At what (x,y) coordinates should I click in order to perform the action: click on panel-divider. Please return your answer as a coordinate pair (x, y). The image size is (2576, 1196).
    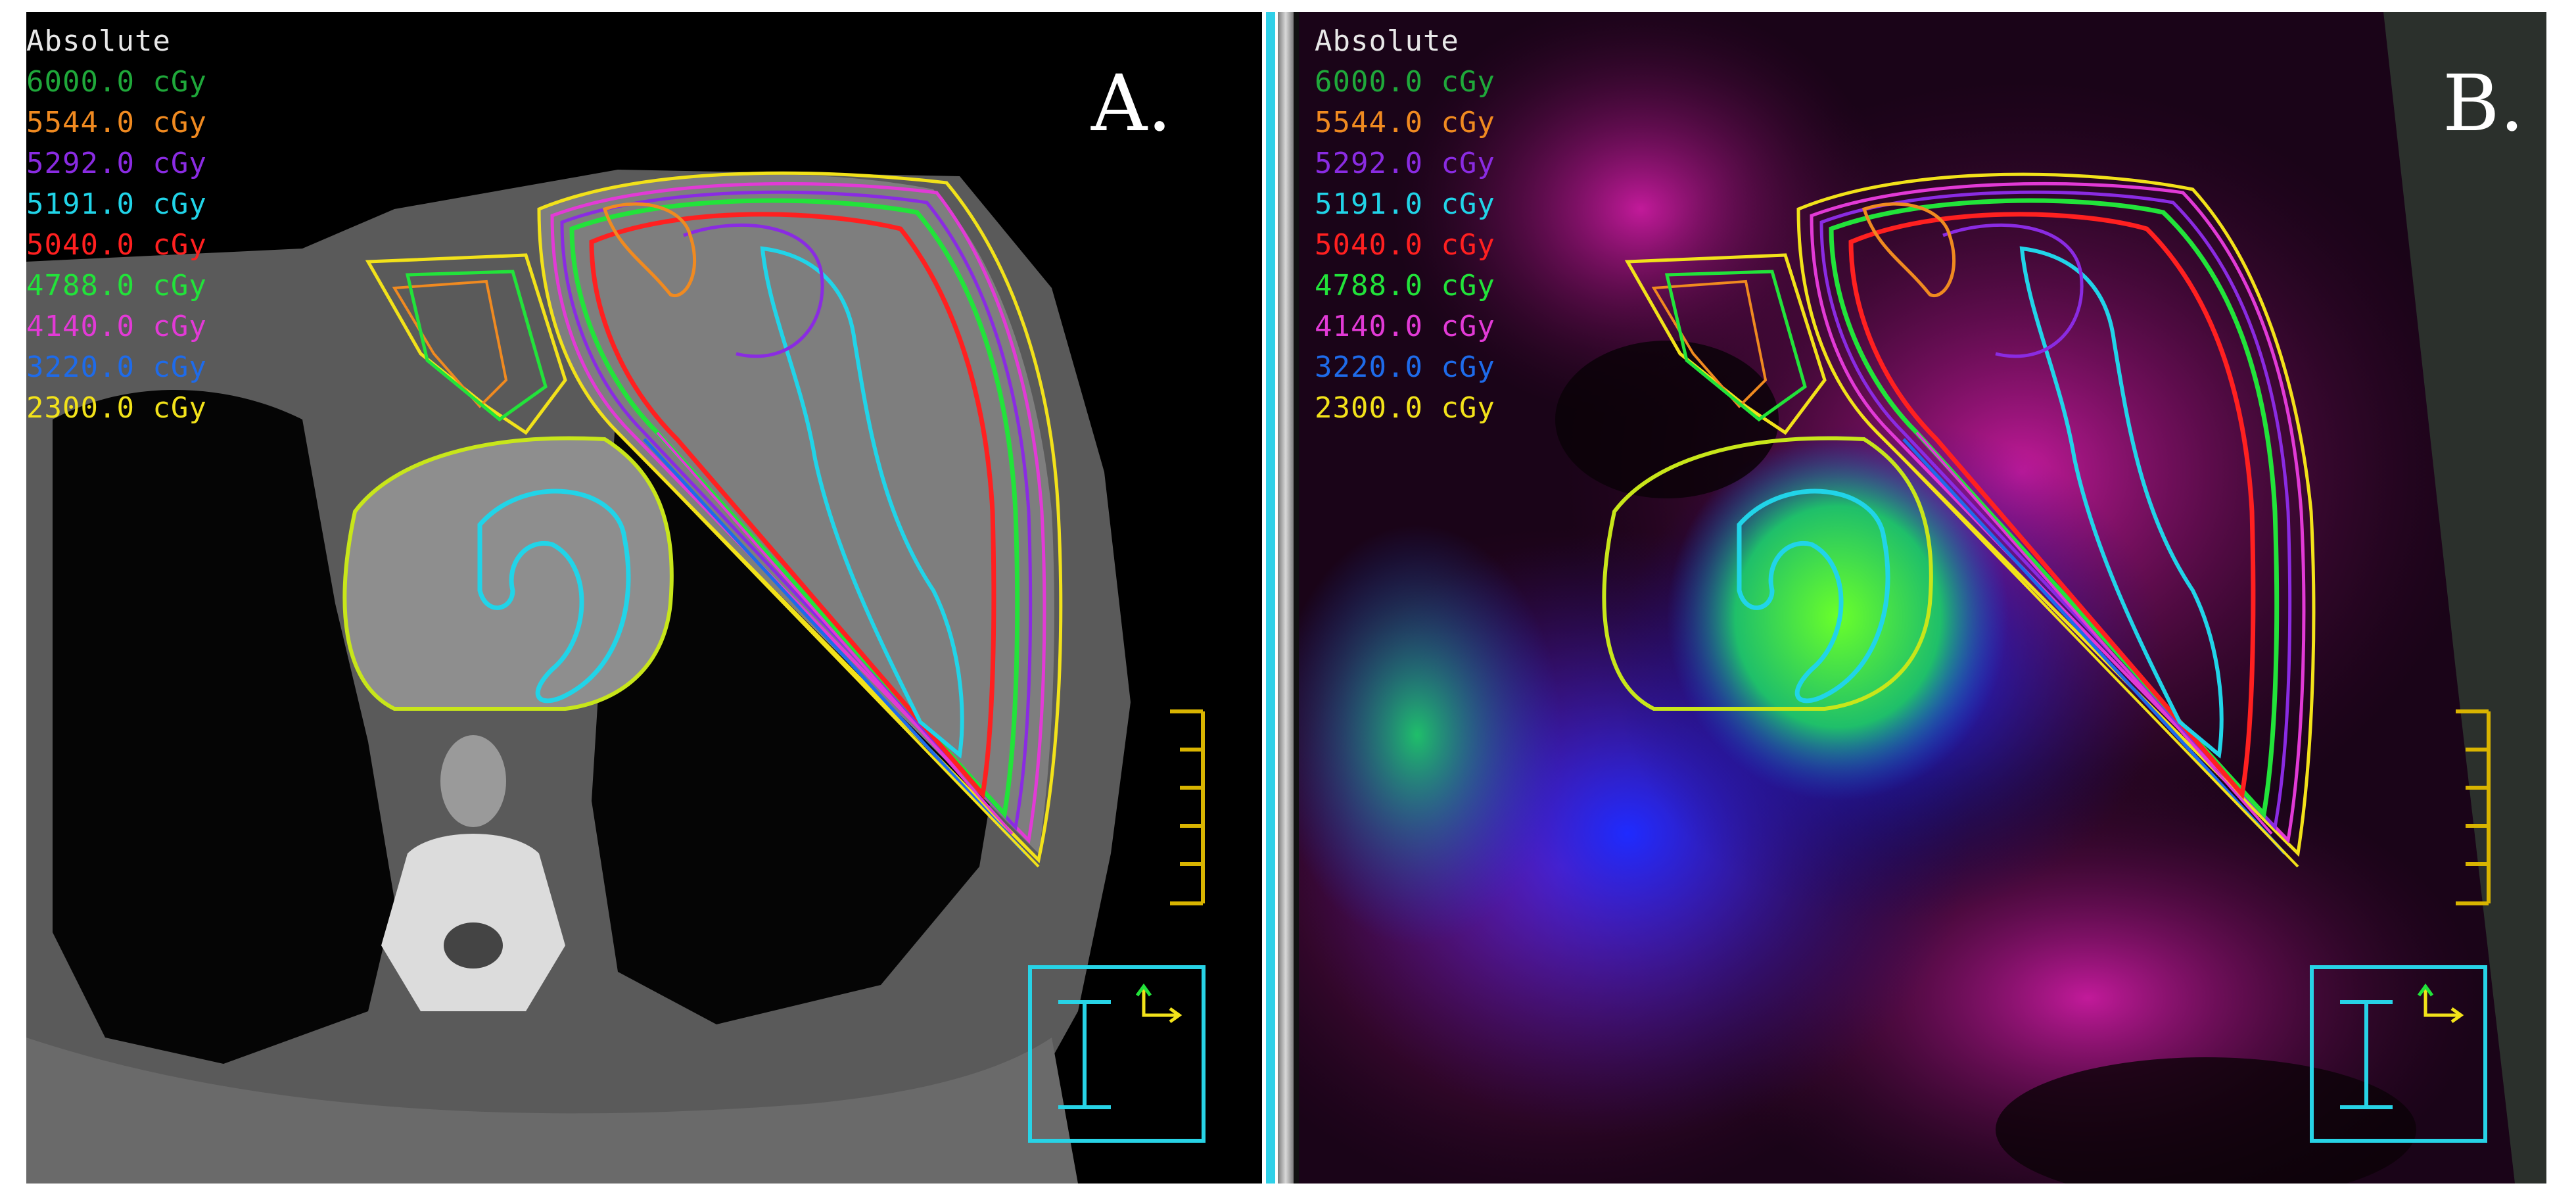
    Looking at the image, I should click on (1270, 598).